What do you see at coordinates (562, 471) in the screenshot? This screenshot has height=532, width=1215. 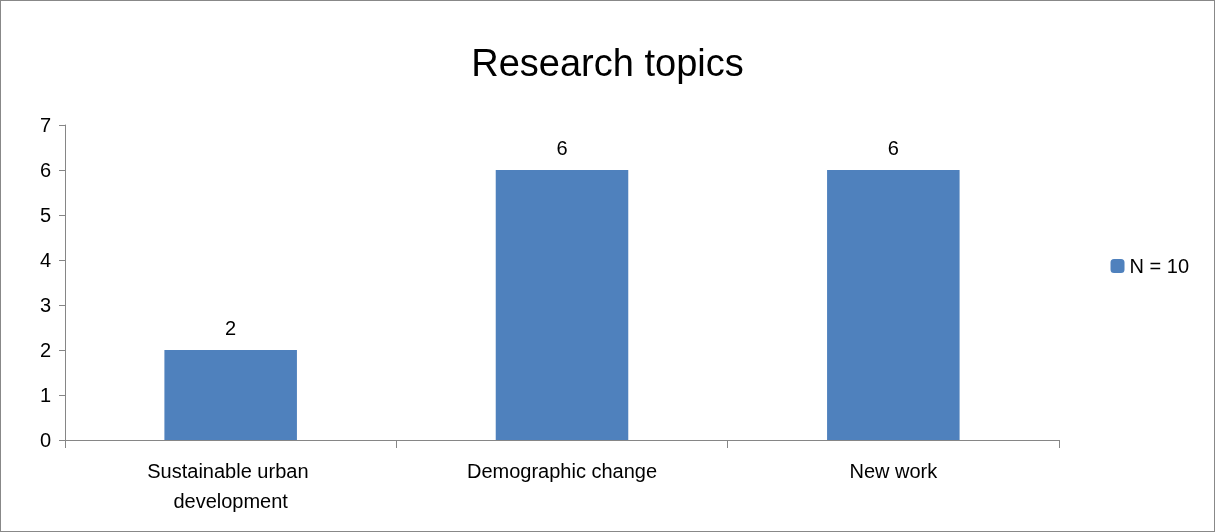 I see `x-tick-label: Demographic change` at bounding box center [562, 471].